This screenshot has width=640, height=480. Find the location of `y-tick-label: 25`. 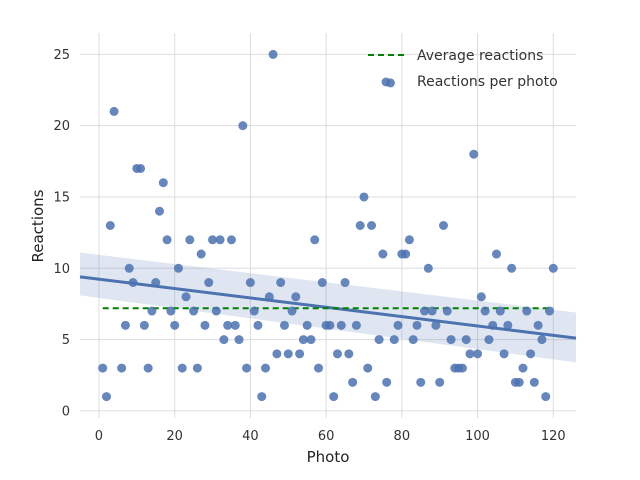

y-tick-label: 25 is located at coordinates (61, 55).